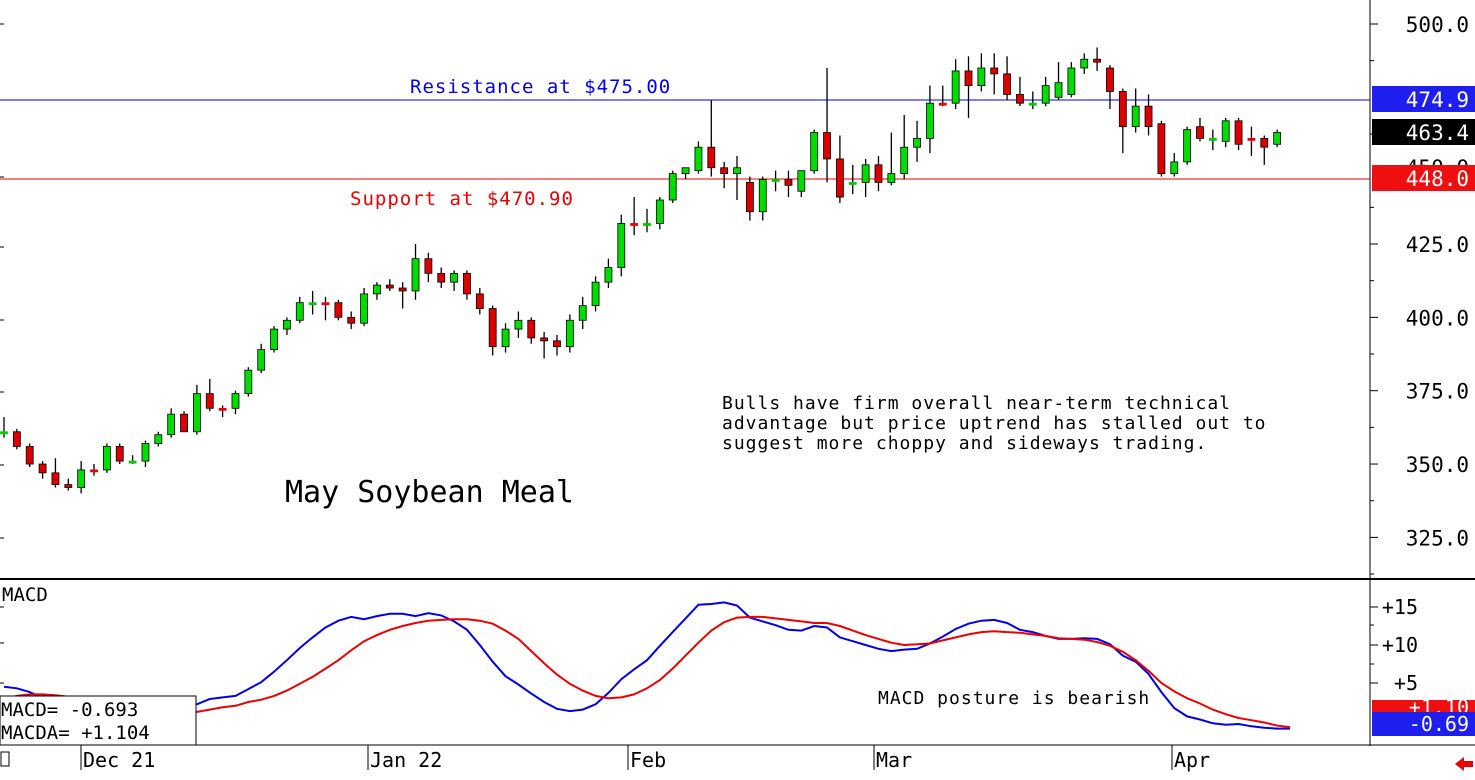 This screenshot has width=1475, height=780. I want to click on y-tick-label: 400.0, so click(1437, 318).